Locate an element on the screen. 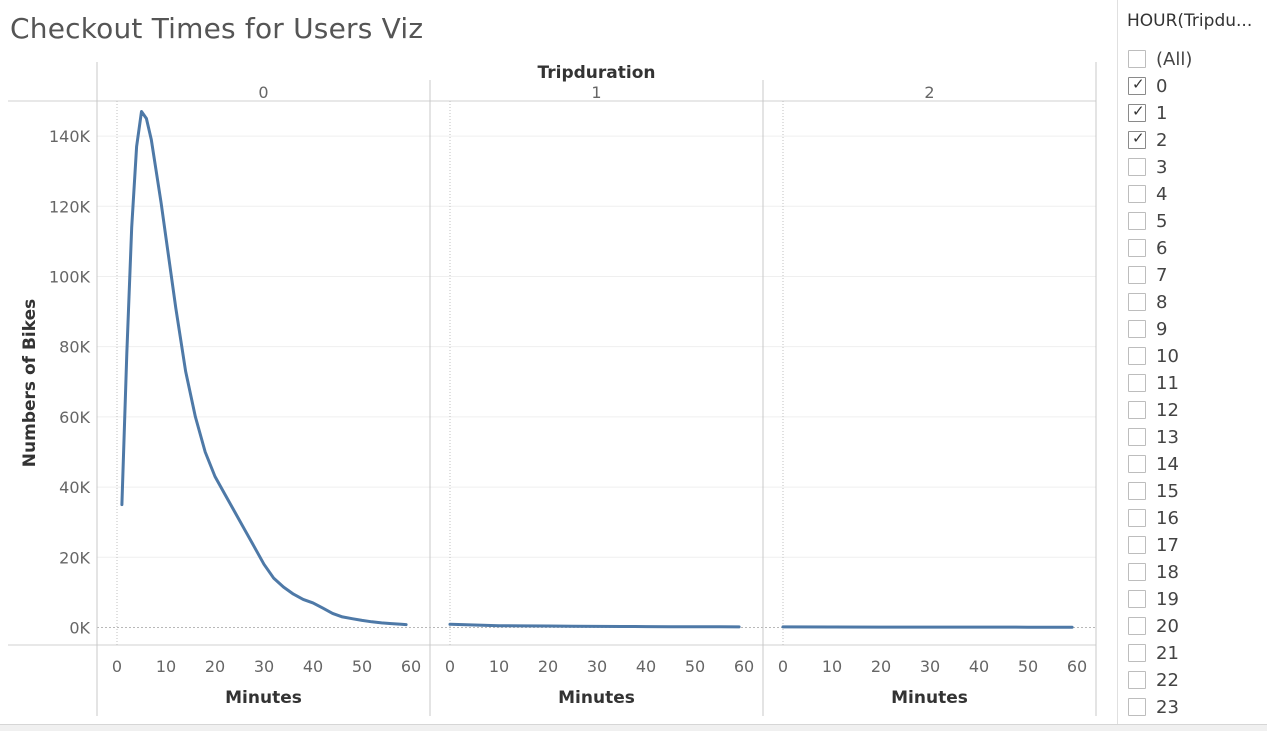  filter-option-label: 22 is located at coordinates (1167, 680).